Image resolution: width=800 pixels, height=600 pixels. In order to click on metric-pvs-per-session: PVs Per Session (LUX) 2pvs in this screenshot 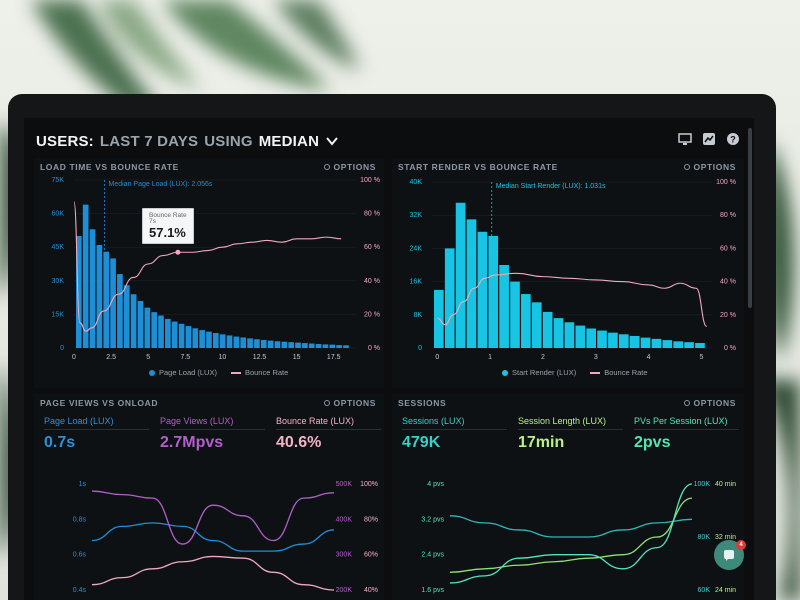, I will do `click(686, 434)`.